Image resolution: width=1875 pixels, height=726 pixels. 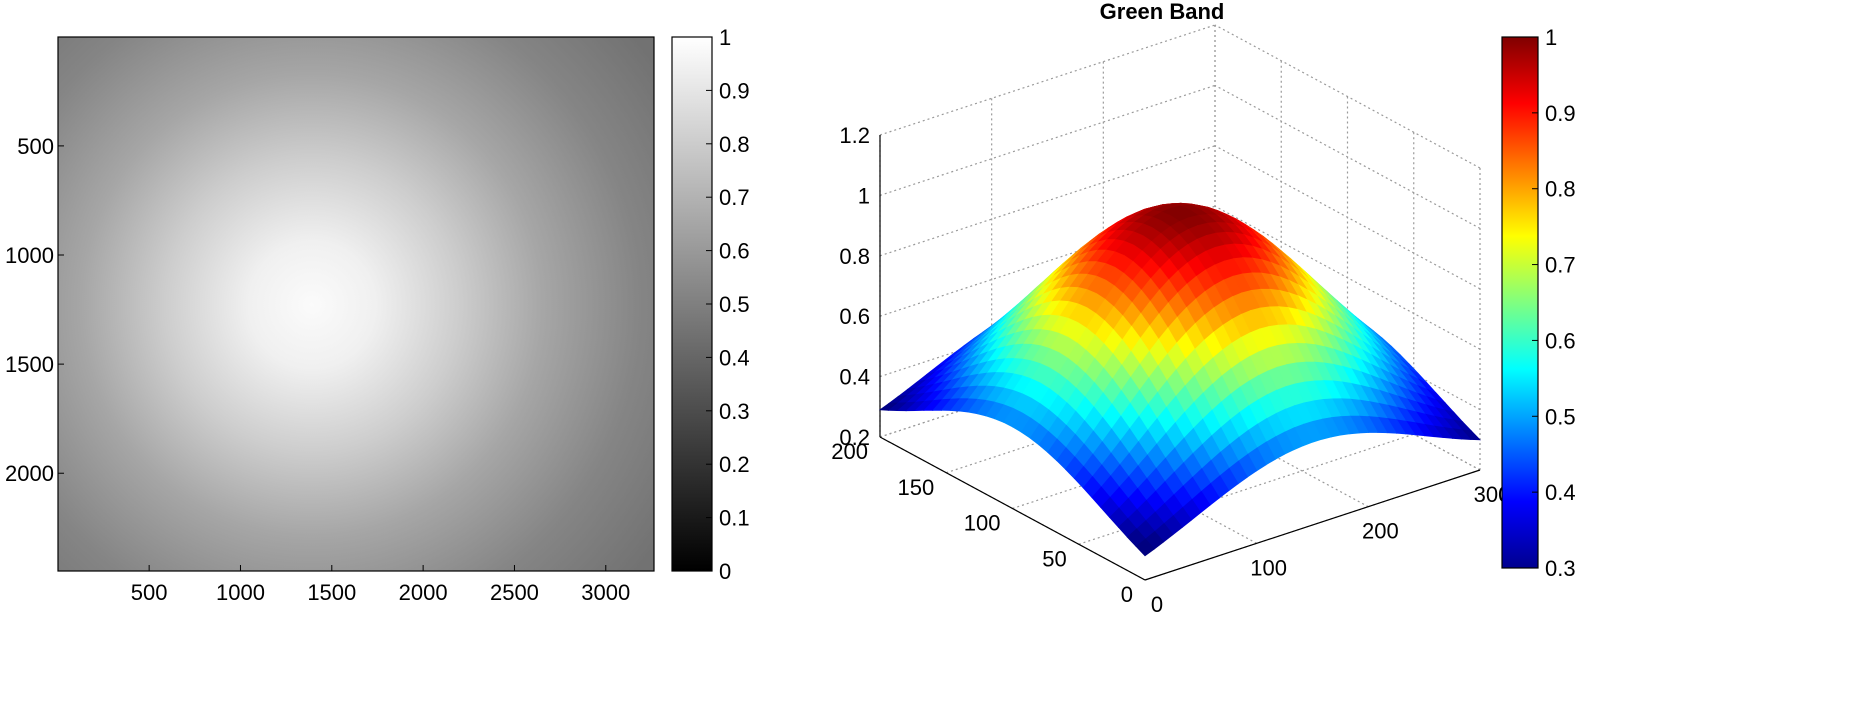 I want to click on surface-y-tick-label: 100, so click(x=982, y=523).